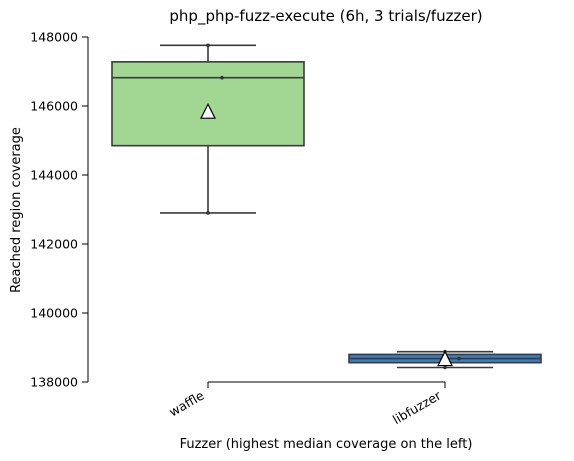  I want to click on x-tick-label: libfuzzer, so click(417, 407).